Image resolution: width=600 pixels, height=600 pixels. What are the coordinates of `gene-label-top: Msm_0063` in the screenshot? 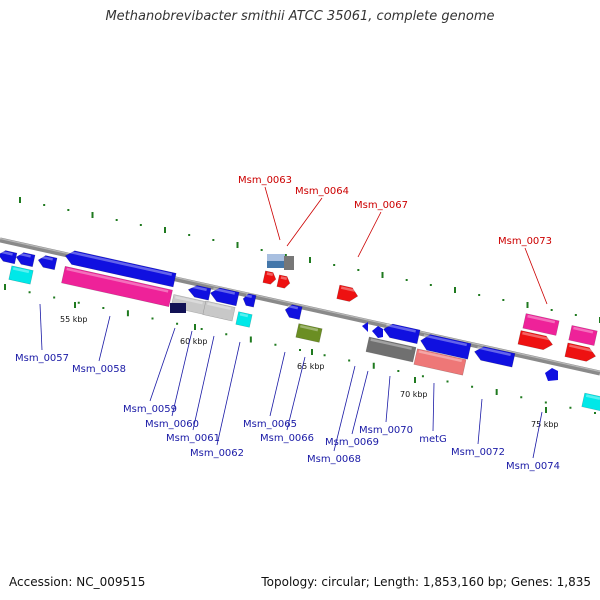 It's located at (265, 180).